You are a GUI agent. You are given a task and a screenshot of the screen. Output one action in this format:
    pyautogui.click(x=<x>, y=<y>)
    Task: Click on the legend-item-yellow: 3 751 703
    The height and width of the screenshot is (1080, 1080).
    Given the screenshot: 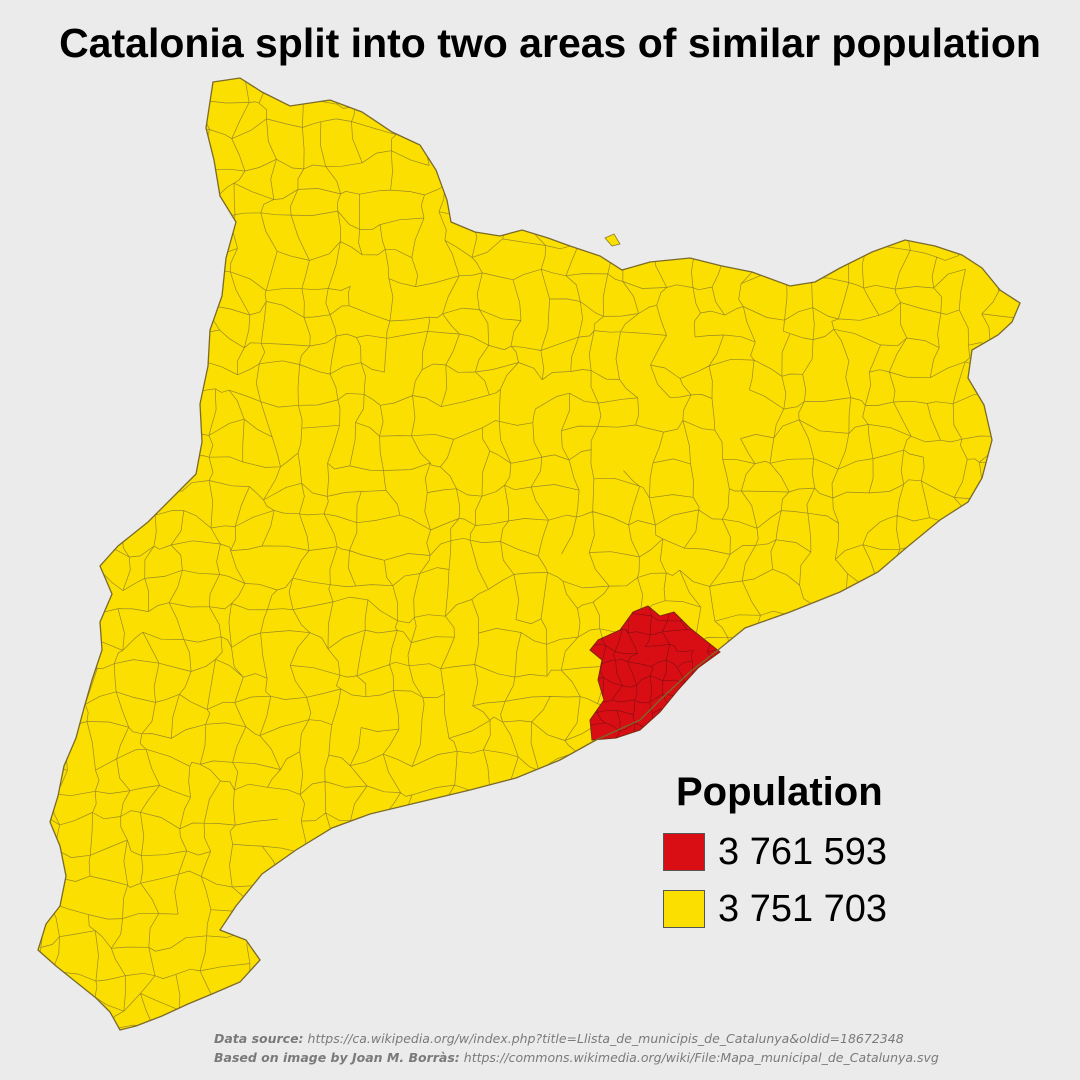 What is the action you would take?
    pyautogui.click(x=808, y=909)
    